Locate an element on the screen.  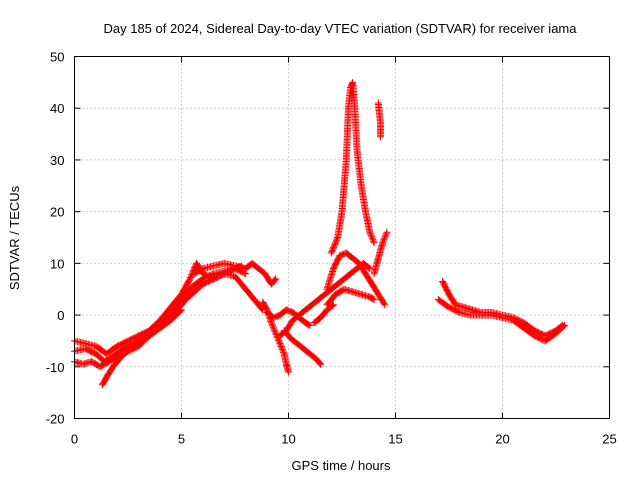
y-tick-label: -20 is located at coordinates (55, 419).